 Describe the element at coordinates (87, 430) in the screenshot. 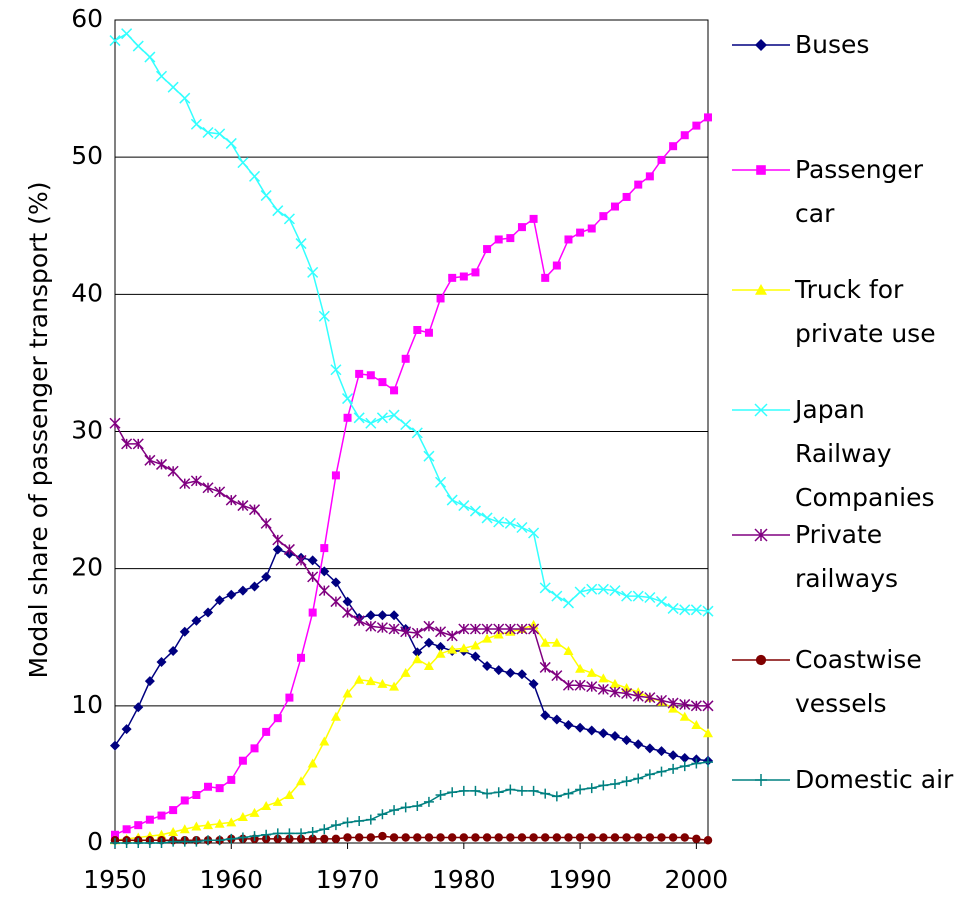

I see `y-tick-label: 30` at that location.